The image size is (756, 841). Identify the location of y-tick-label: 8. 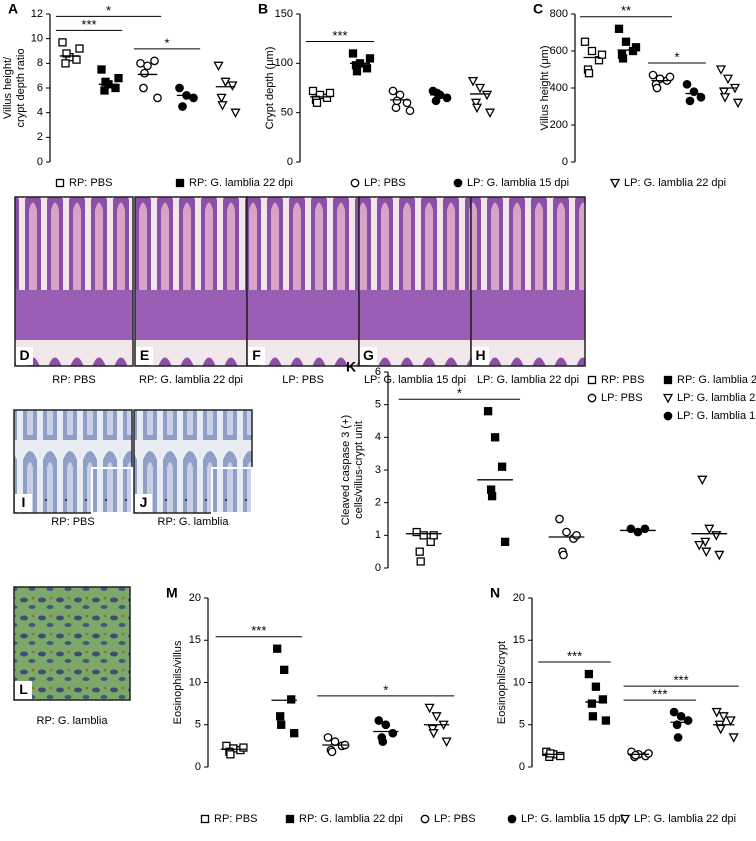
(40, 63).